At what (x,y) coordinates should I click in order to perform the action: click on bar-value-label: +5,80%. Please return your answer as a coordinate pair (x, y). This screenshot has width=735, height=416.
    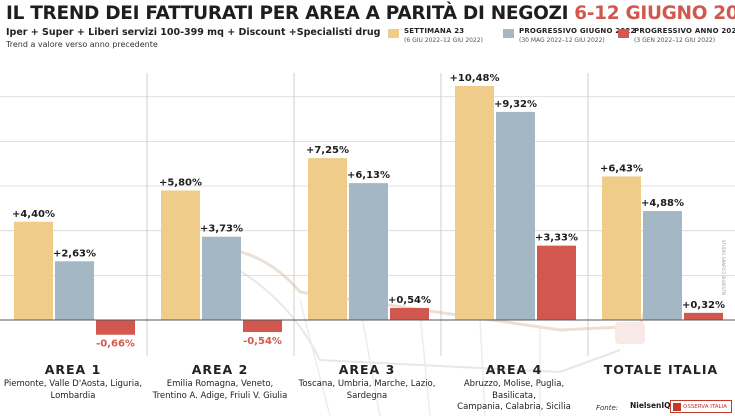
    Looking at the image, I should click on (180, 182).